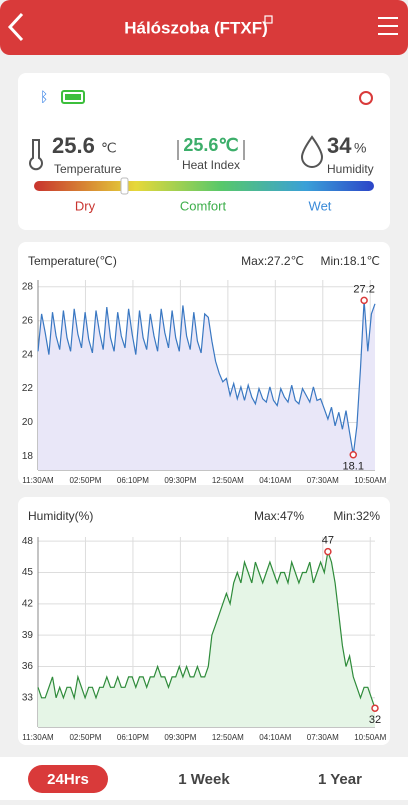 Image resolution: width=408 pixels, height=805 pixels. I want to click on y-tick-label: 39, so click(28, 635).